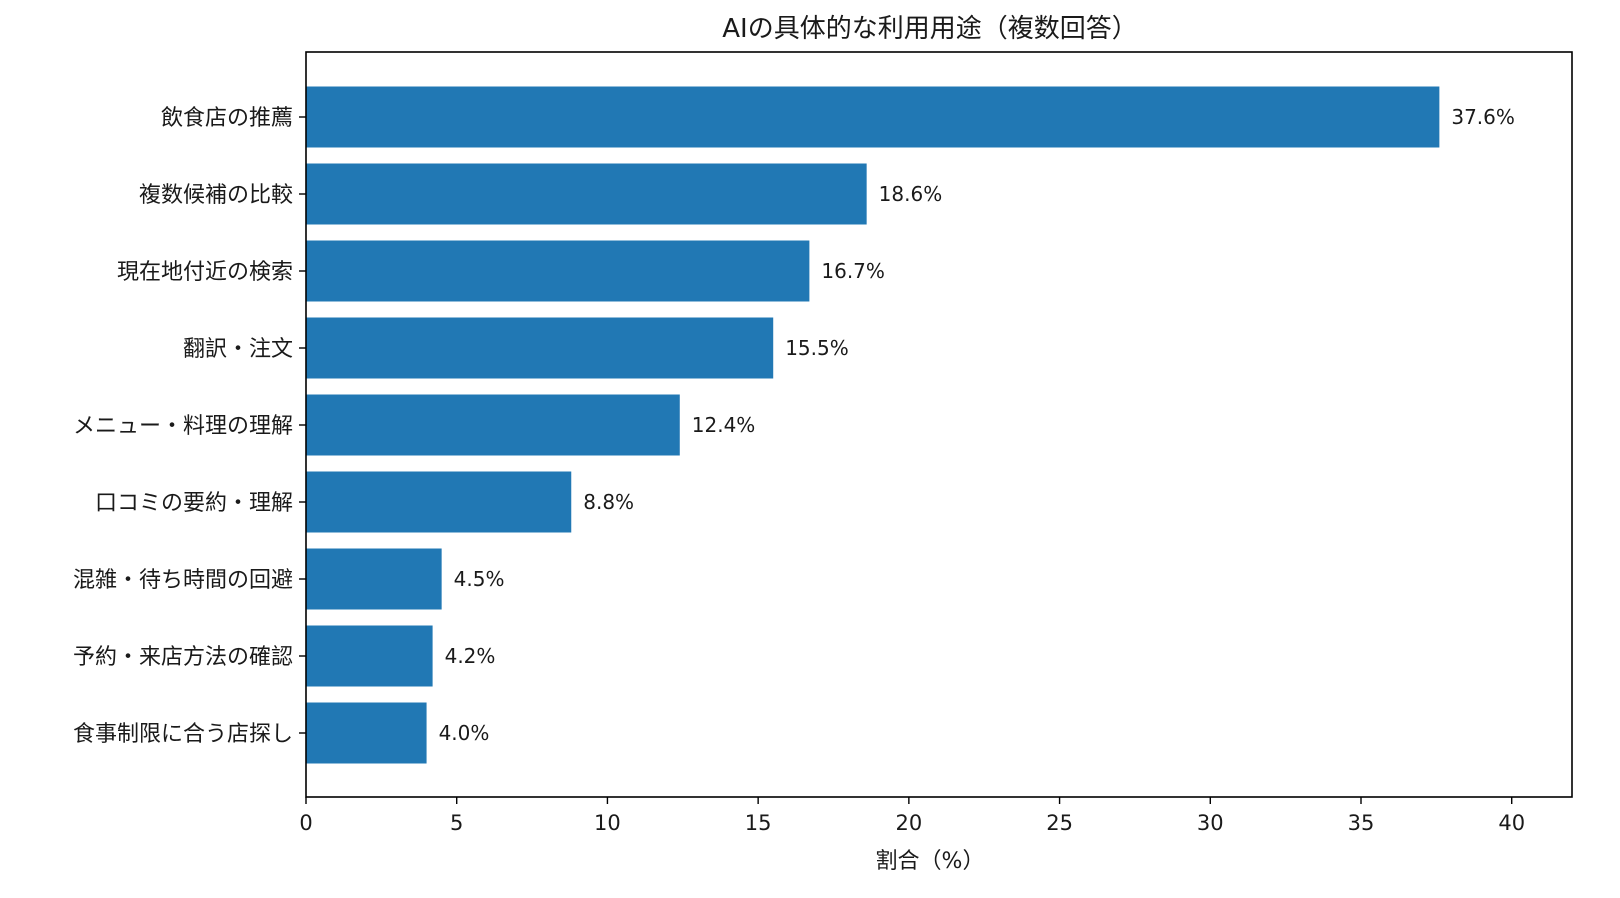 The width and height of the screenshot is (1620, 898). What do you see at coordinates (1483, 117) in the screenshot?
I see `value-label-1: 37.6%` at bounding box center [1483, 117].